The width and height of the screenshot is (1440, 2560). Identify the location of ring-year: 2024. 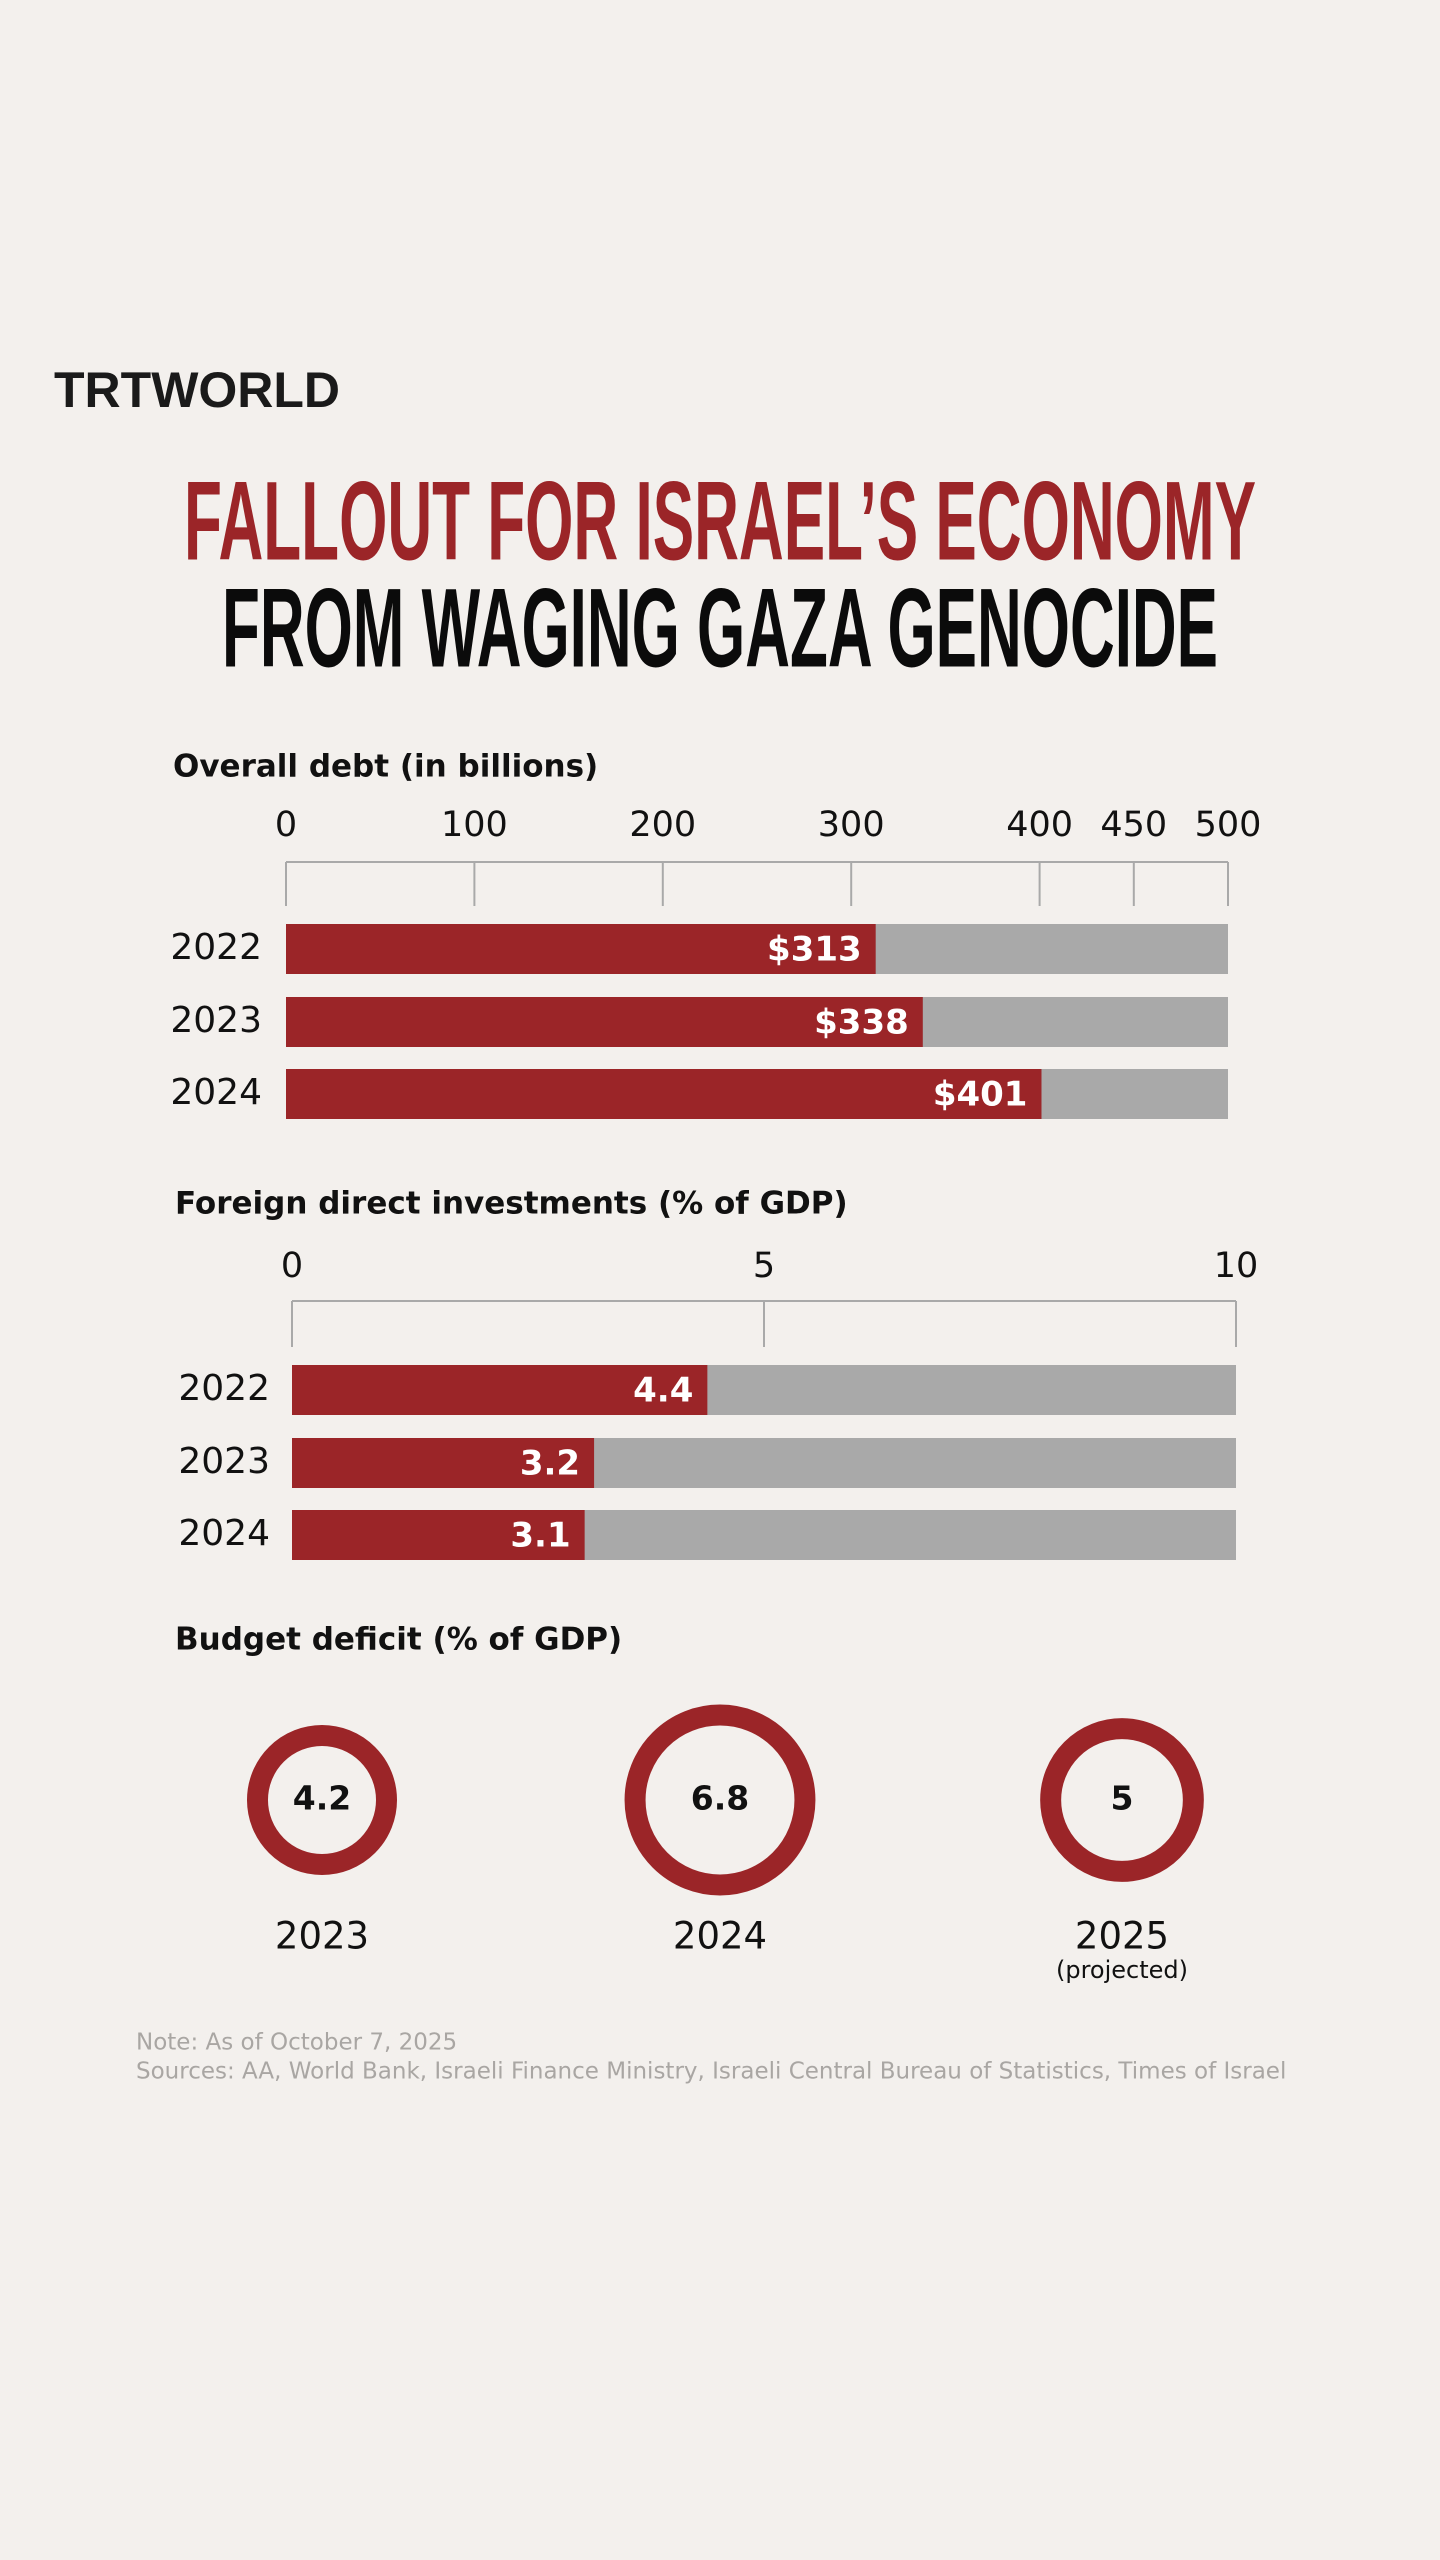
(720, 1936).